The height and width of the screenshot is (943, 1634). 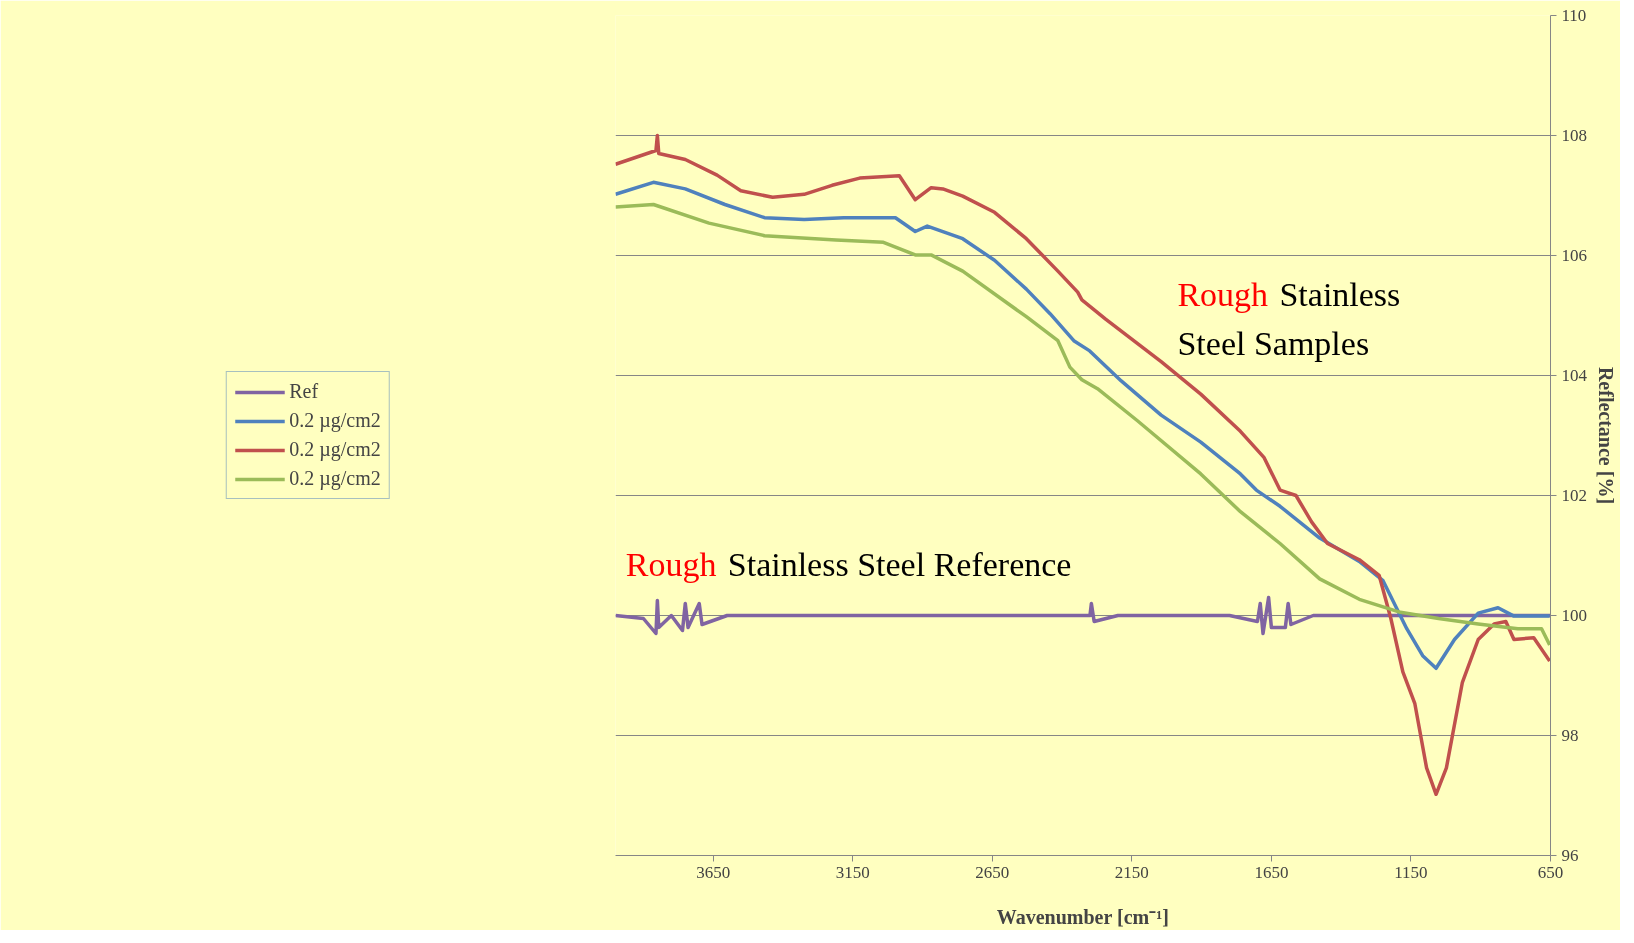 I want to click on y-tick-label: 104, so click(x=1574, y=375).